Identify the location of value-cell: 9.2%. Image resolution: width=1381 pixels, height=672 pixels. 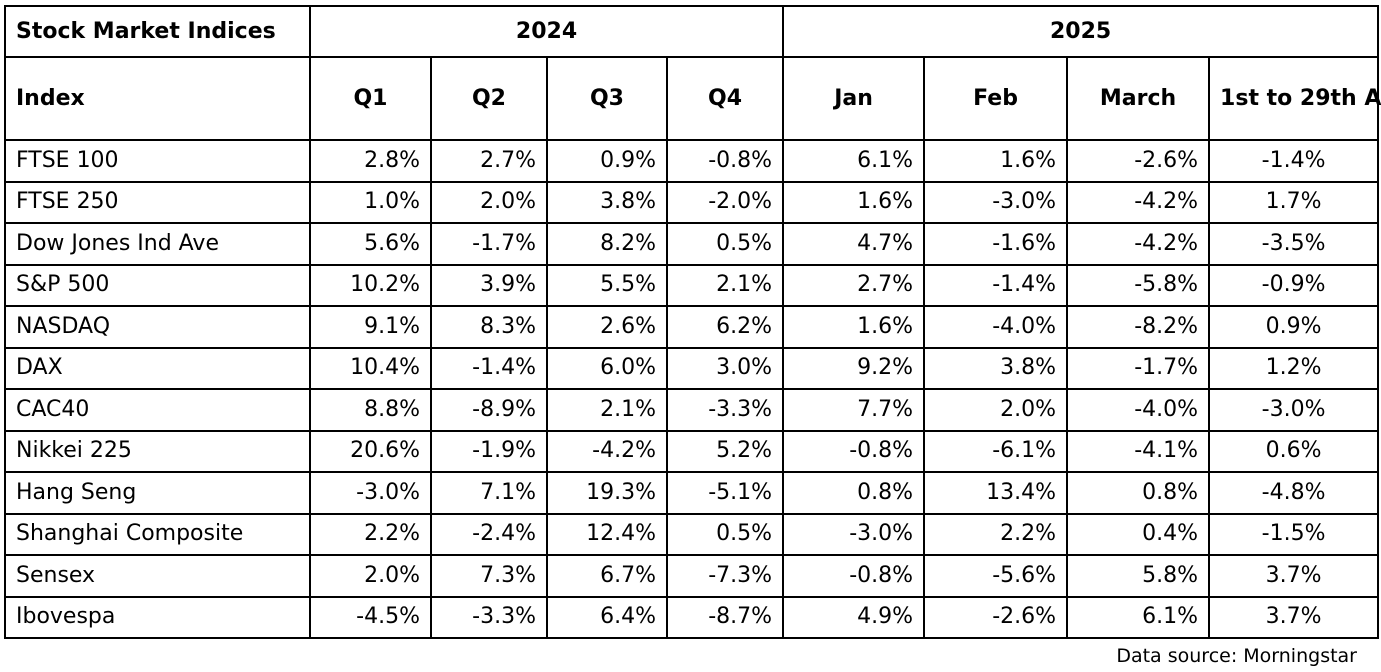
(854, 368).